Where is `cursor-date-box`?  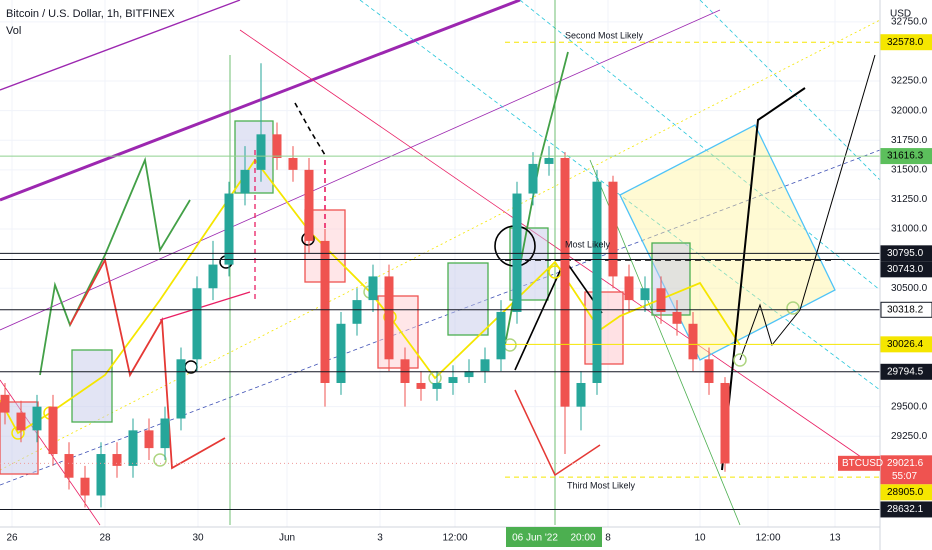
cursor-date-box is located at coordinates (554, 537).